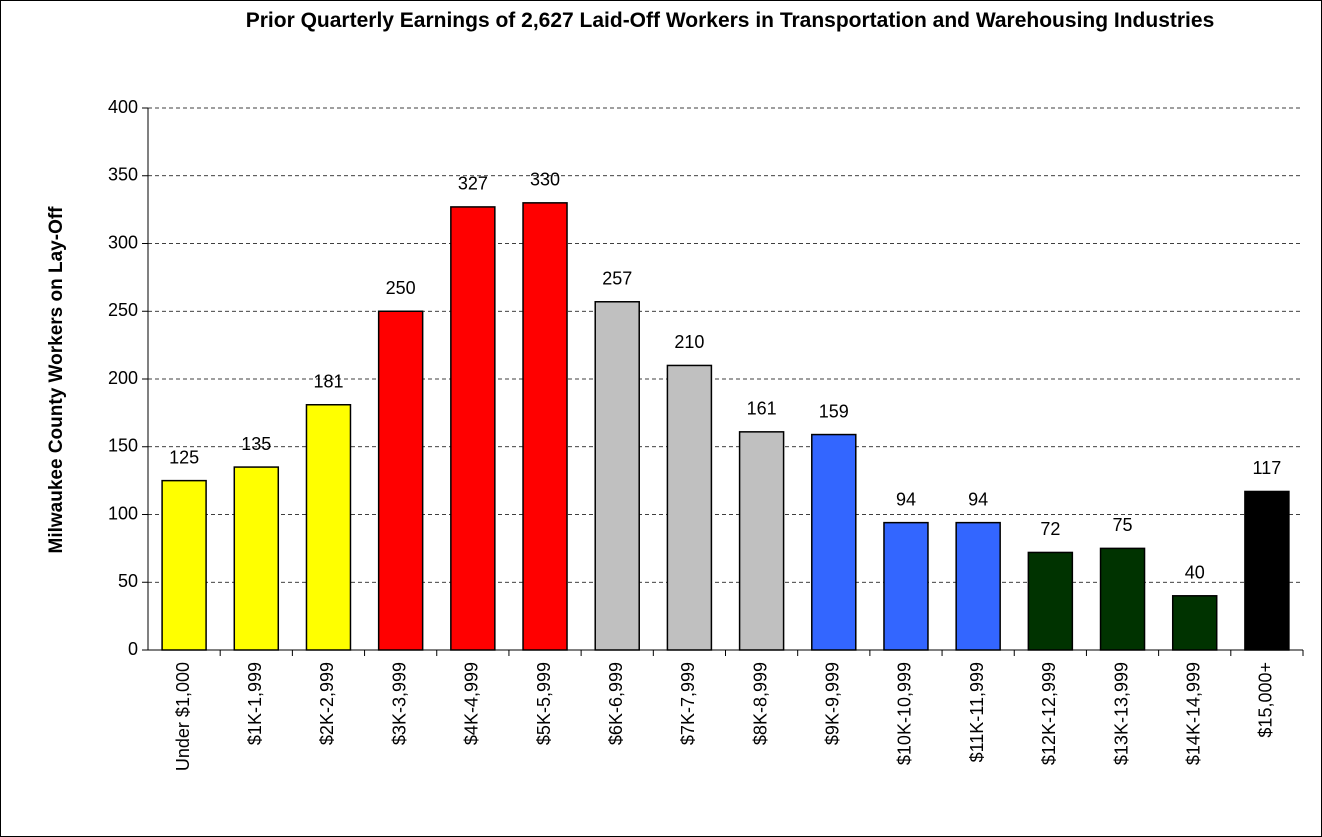 The width and height of the screenshot is (1322, 837). Describe the element at coordinates (401, 288) in the screenshot. I see `value-label: 250` at that location.